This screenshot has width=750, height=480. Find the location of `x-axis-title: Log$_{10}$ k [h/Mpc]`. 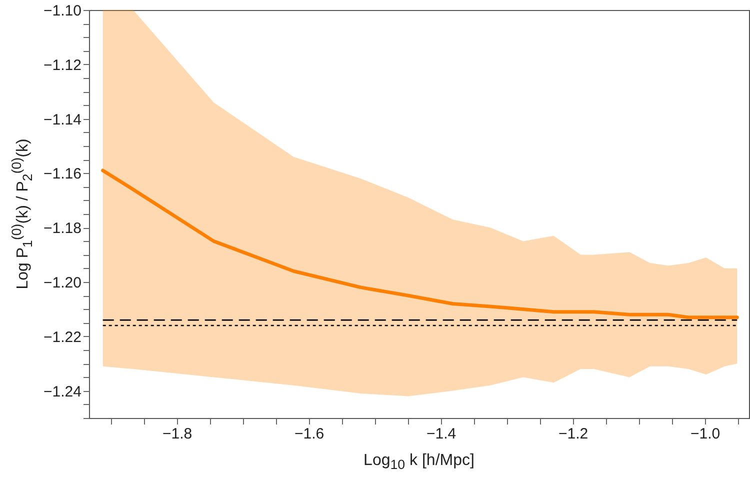

x-axis-title: Log$_{10}$ k [h/Mpc] is located at coordinates (419, 462).